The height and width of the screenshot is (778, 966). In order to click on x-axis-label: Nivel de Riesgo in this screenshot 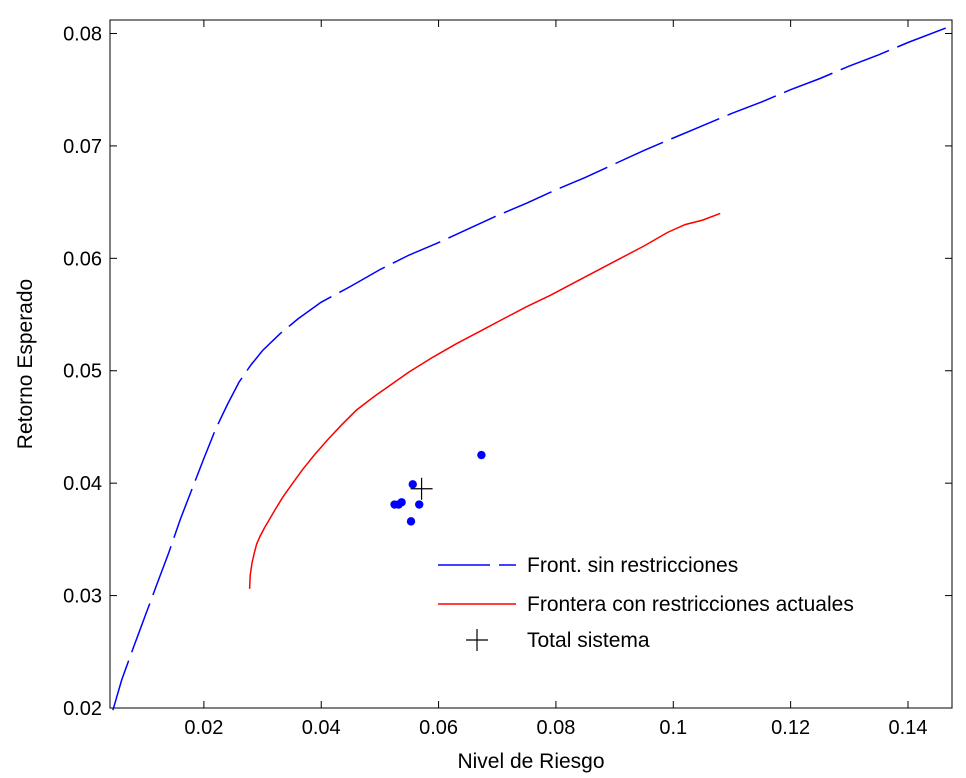, I will do `click(530, 761)`.